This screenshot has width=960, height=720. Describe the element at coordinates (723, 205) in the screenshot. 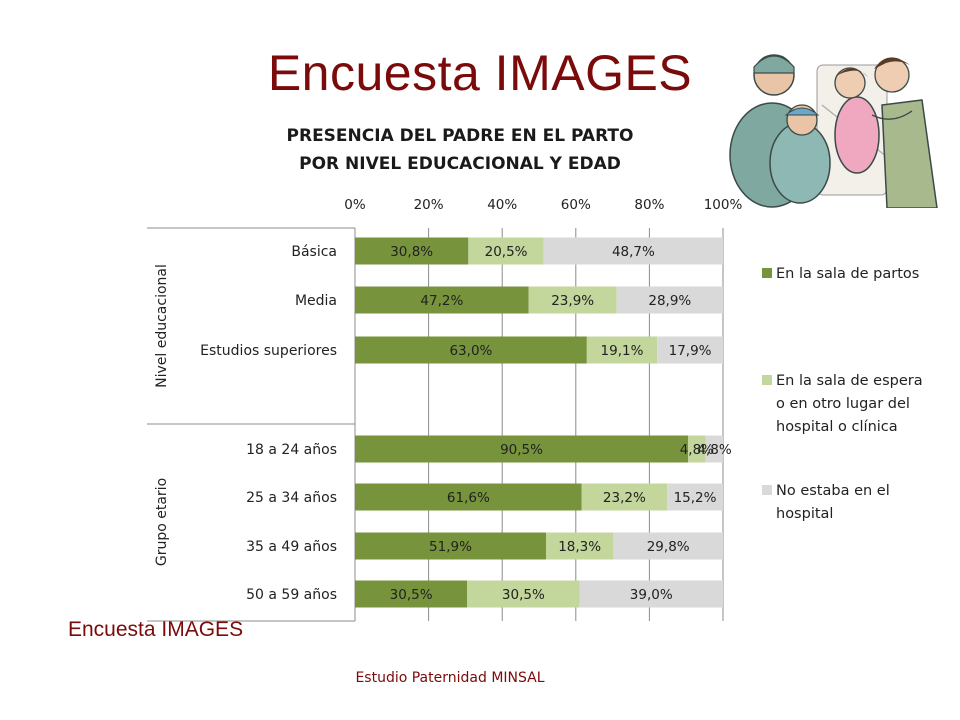

I see `x-tick-label: 100%` at that location.